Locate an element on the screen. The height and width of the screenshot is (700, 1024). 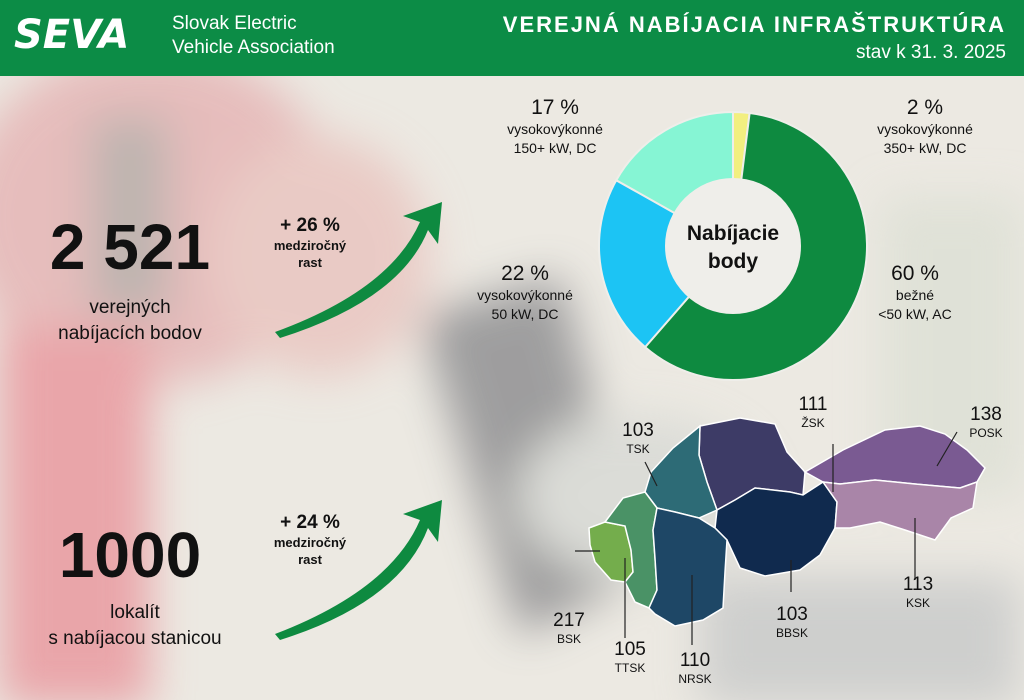
slice-text: 50 kW, DC is located at coordinates (525, 314).